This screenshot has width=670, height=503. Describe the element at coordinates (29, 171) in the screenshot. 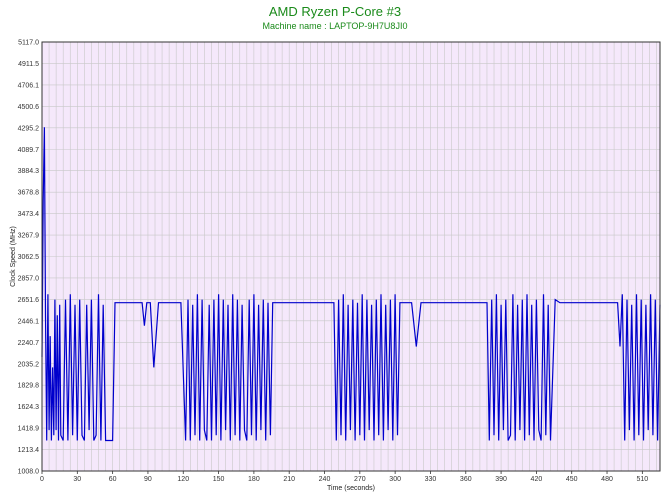

I see `y-tick-label: 3884.3` at that location.